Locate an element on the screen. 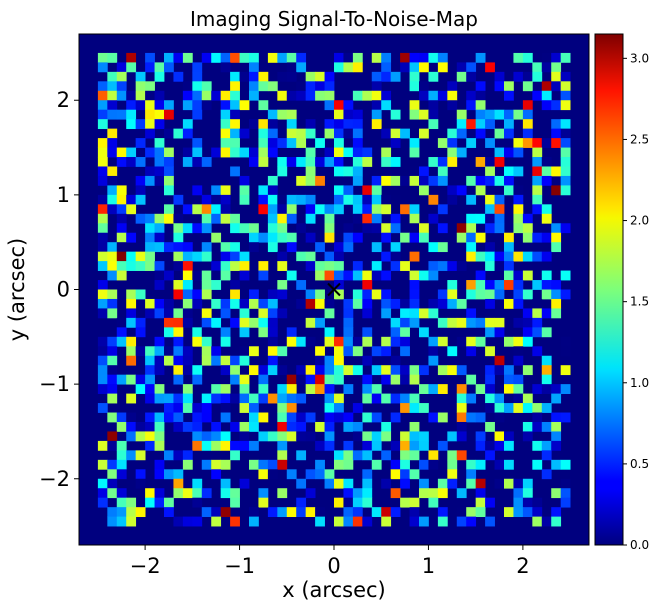 Image resolution: width=662 pixels, height=611 pixels. colorbar-gradient is located at coordinates (609, 289).